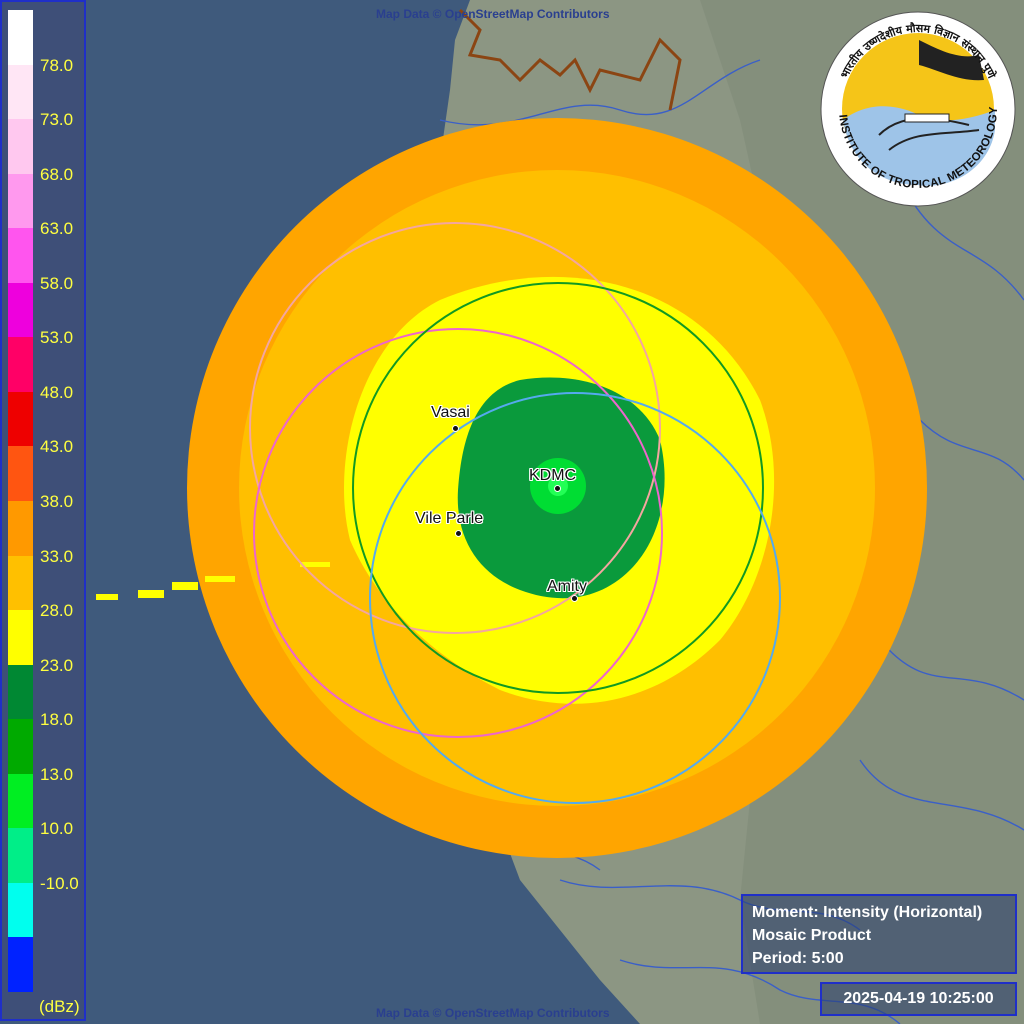 Image resolution: width=1024 pixels, height=1024 pixels. I want to click on station-dot-vileparle, so click(458, 533).